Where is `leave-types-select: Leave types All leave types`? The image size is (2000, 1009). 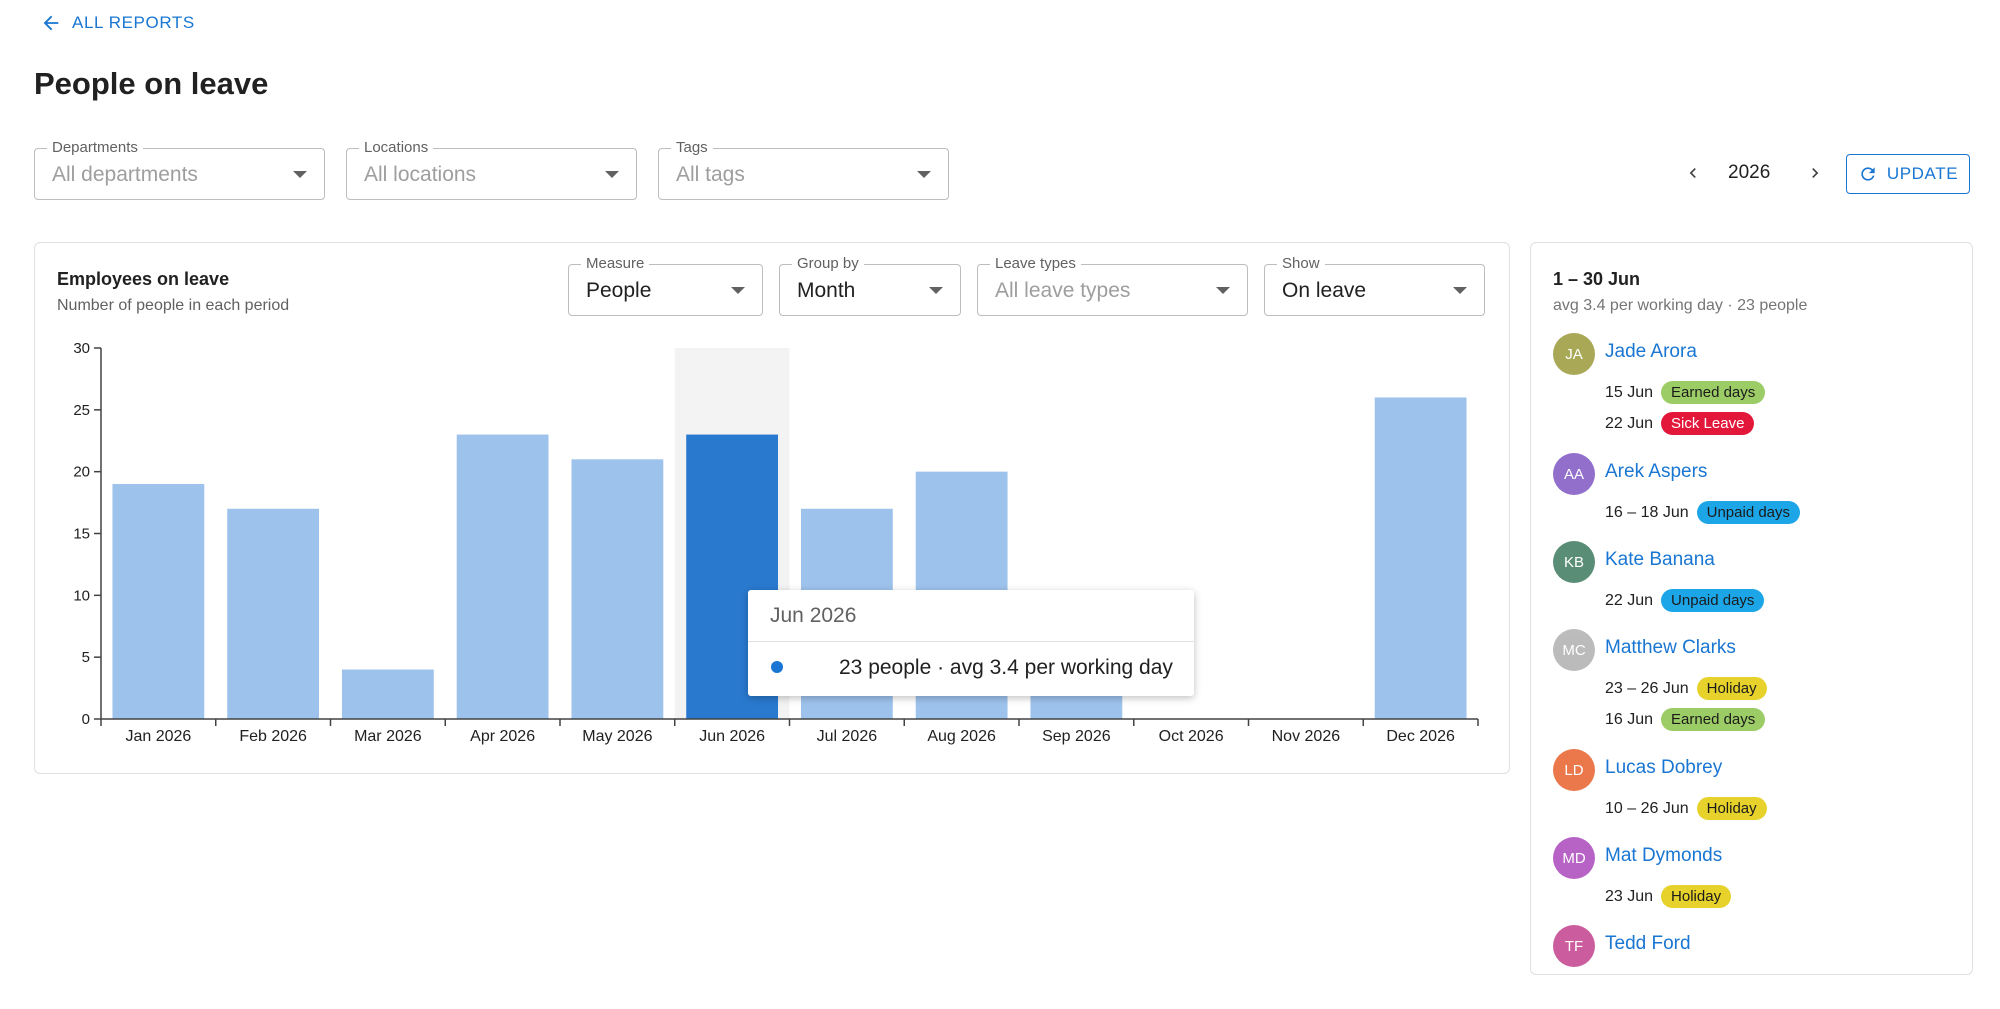 leave-types-select: Leave types All leave types is located at coordinates (1112, 285).